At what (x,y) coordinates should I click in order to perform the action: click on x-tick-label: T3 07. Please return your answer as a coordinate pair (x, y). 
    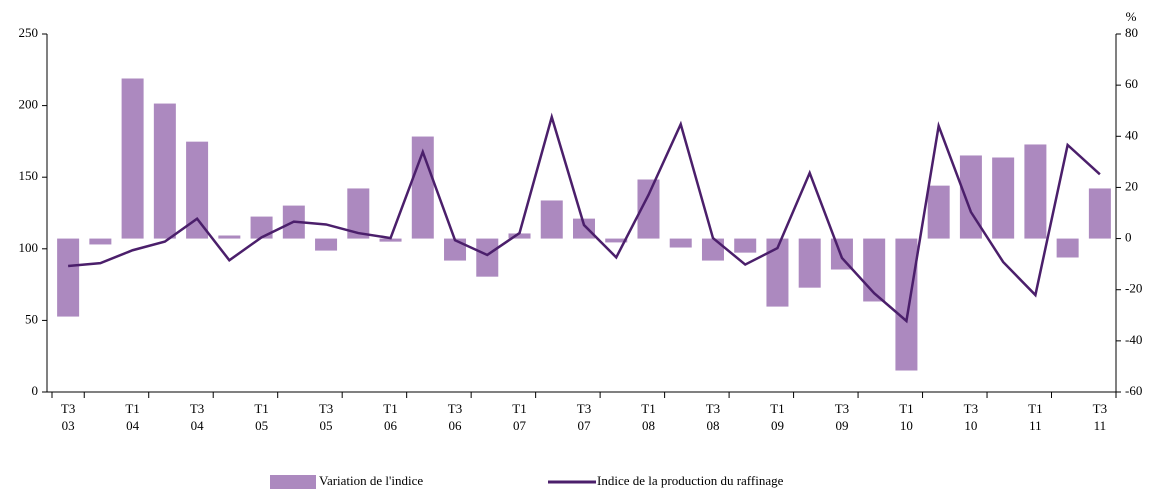
    Looking at the image, I should click on (584, 417).